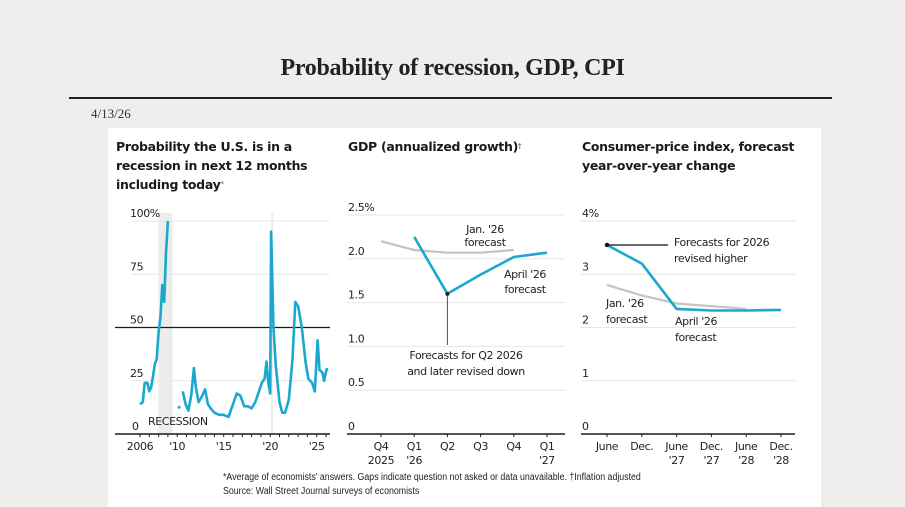 This screenshot has height=507, width=905. I want to click on title-rule, so click(450, 98).